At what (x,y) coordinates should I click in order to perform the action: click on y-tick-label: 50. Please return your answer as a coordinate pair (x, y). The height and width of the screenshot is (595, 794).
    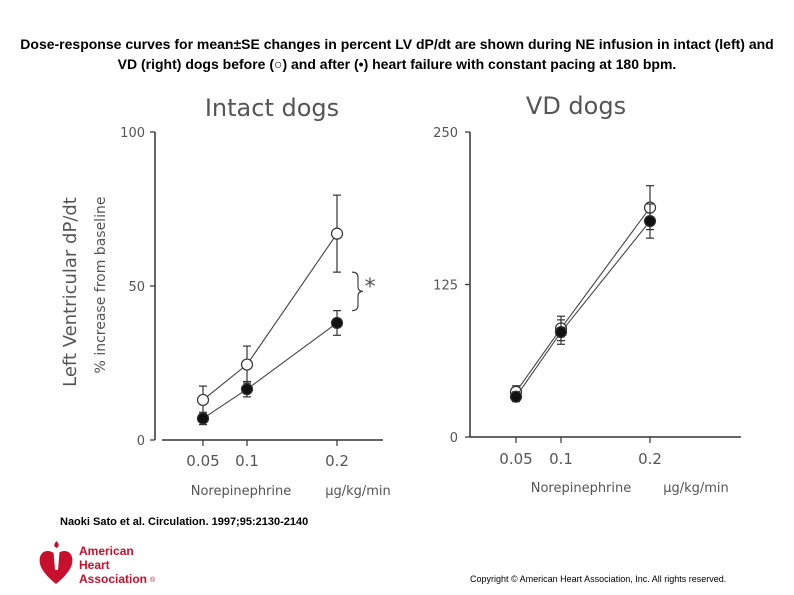
    Looking at the image, I should click on (136, 287).